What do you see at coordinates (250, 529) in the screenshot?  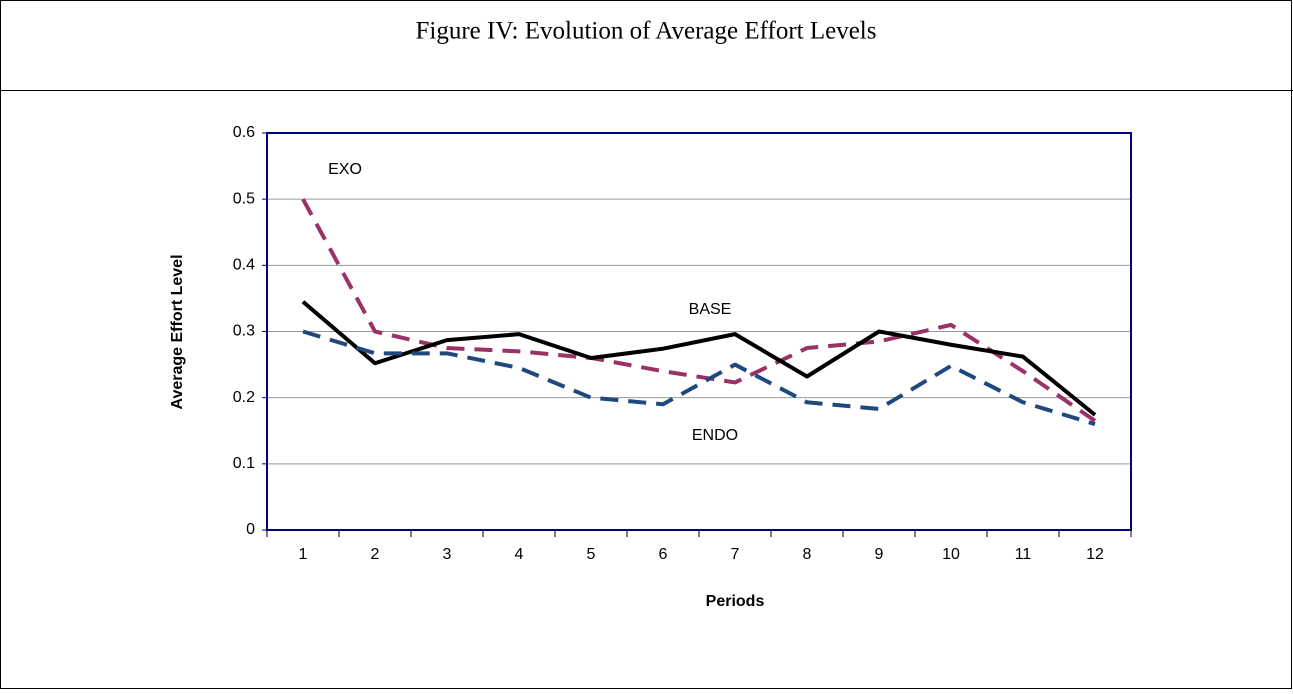 I see `y-tick-label: 0` at bounding box center [250, 529].